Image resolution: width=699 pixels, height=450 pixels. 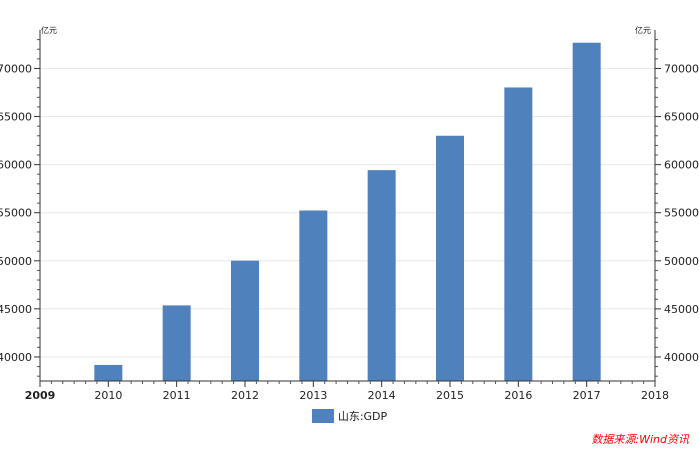 What do you see at coordinates (518, 234) in the screenshot?
I see `bar-2016` at bounding box center [518, 234].